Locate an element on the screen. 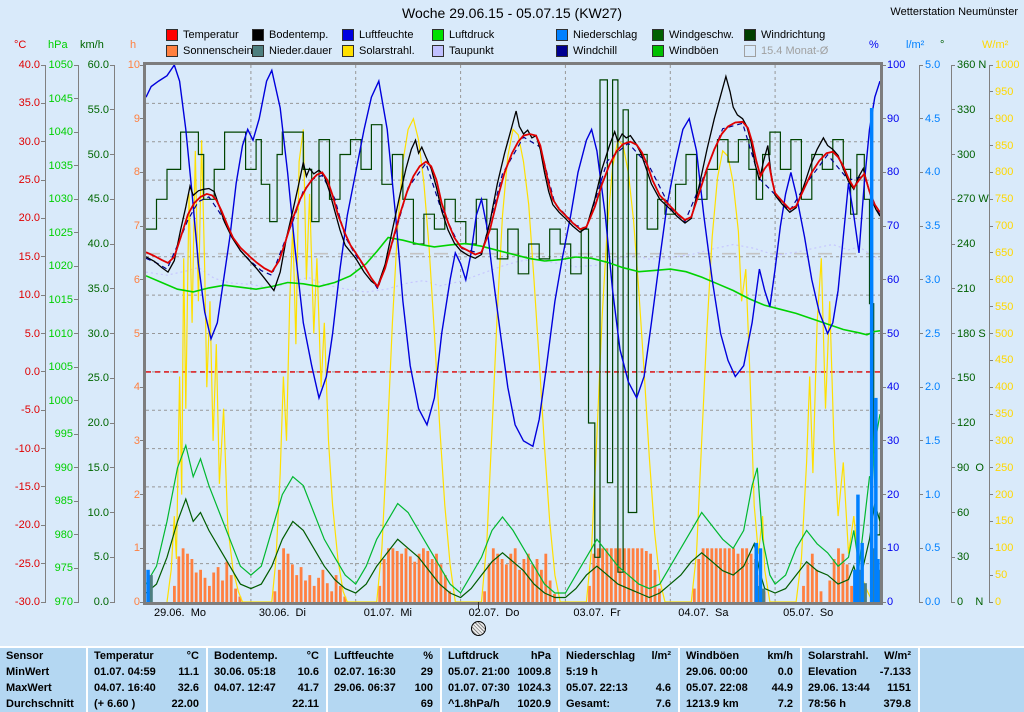 Image resolution: width=1024 pixels, height=712 pixels. axis-tick-label: 10 is located at coordinates (133, 65).